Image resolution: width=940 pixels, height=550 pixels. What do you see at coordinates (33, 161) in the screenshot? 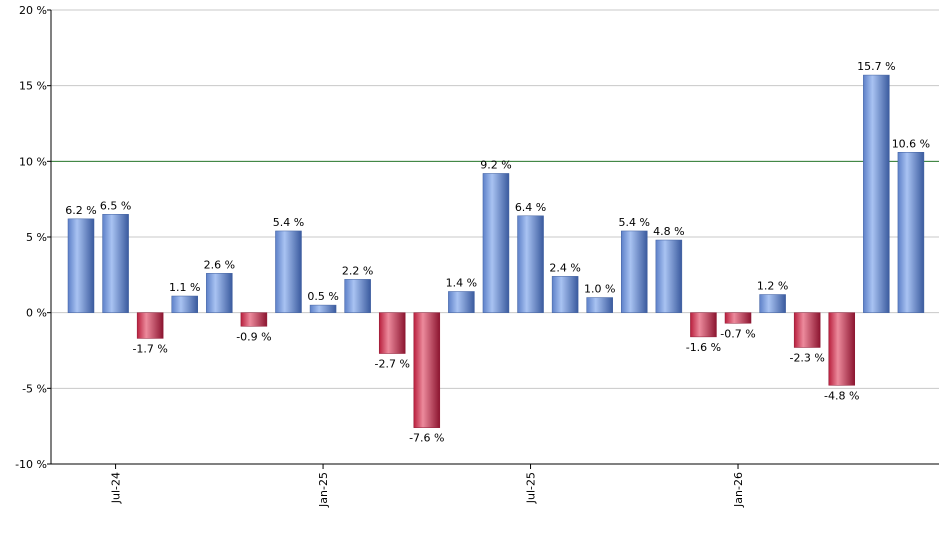
I see `y-tick-label: 10 %` at bounding box center [33, 161].